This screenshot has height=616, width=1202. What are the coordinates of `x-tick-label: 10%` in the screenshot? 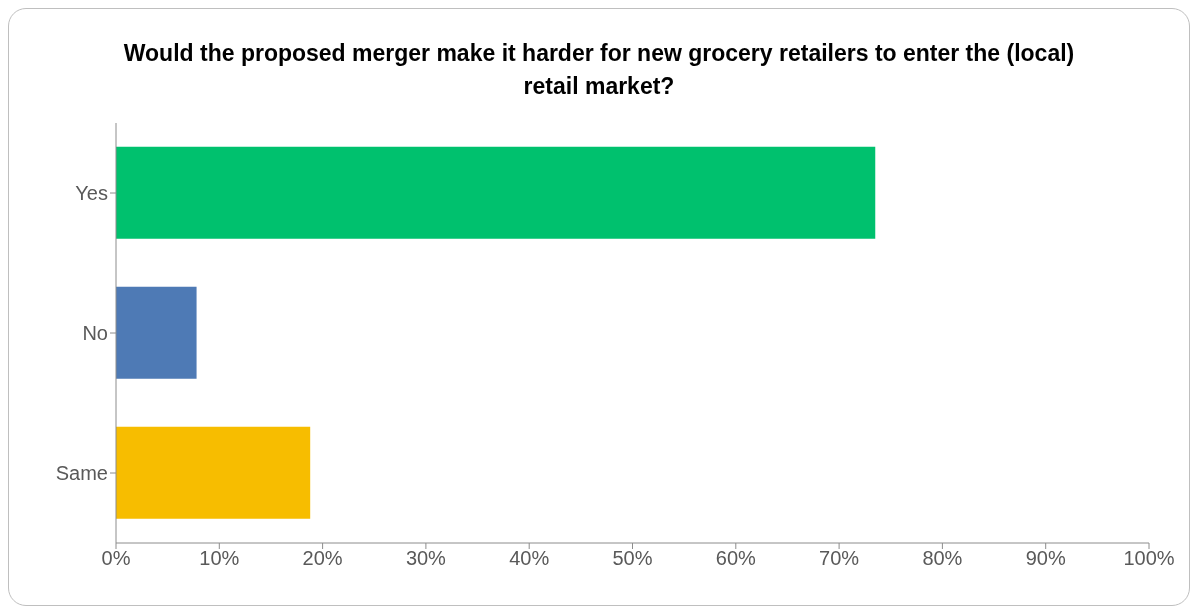 It's located at (219, 558).